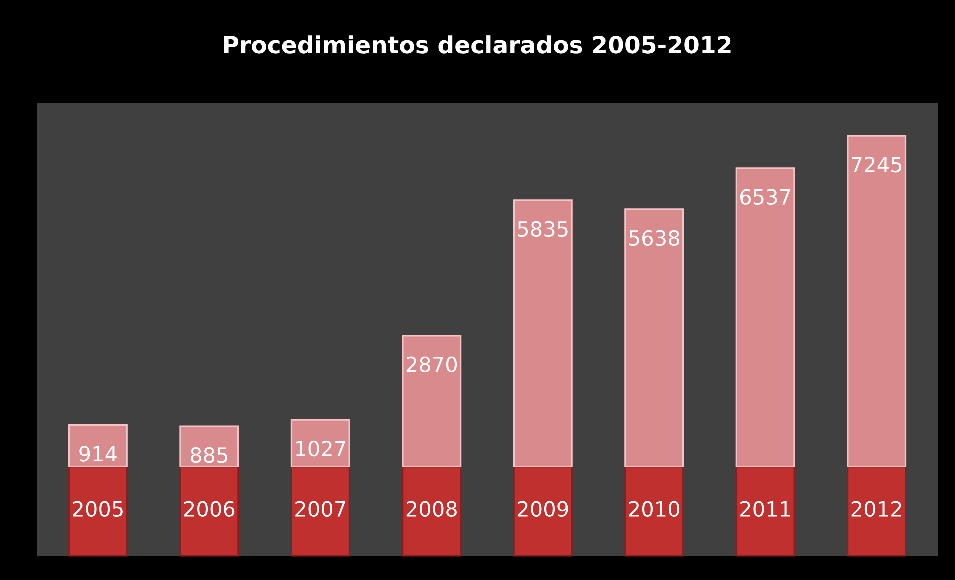 The width and height of the screenshot is (955, 580). What do you see at coordinates (654, 238) in the screenshot?
I see `data-label: 5638` at bounding box center [654, 238].